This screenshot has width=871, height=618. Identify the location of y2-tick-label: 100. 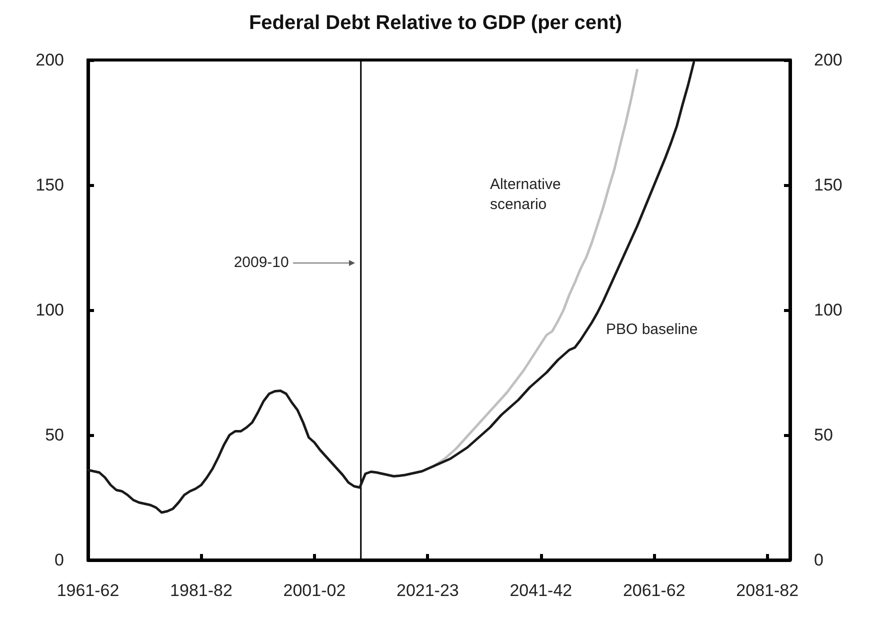
(828, 310).